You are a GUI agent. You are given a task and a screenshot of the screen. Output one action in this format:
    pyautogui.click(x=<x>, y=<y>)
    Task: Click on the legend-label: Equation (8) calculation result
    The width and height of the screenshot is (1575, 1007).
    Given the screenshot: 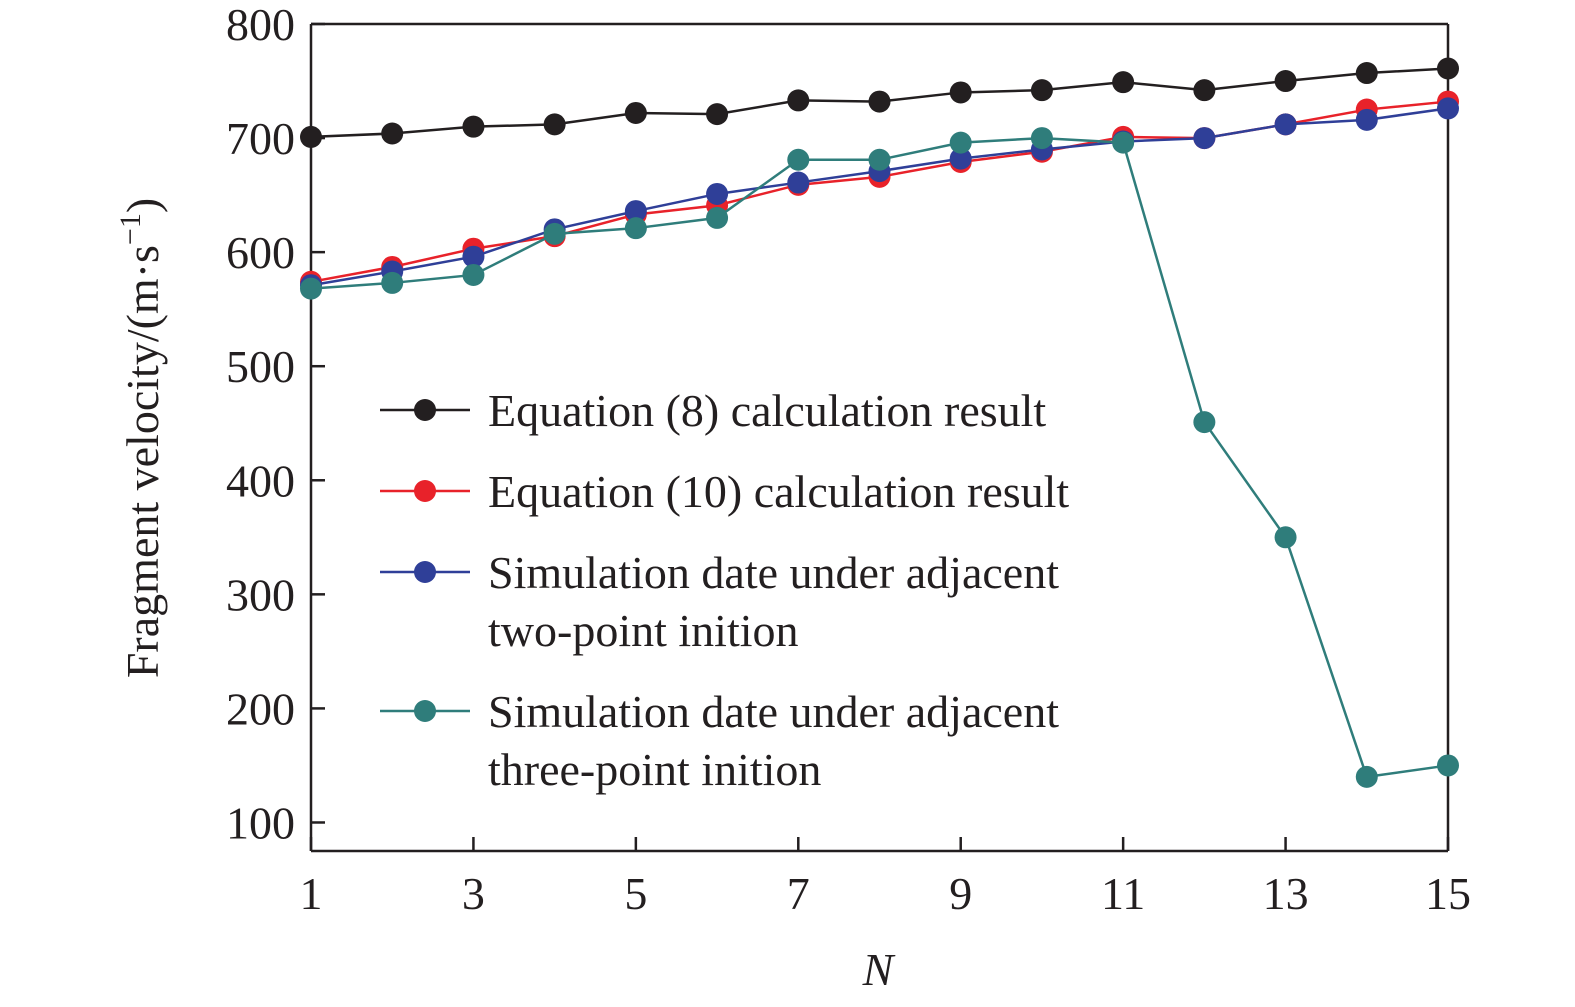 What is the action you would take?
    pyautogui.click(x=767, y=410)
    